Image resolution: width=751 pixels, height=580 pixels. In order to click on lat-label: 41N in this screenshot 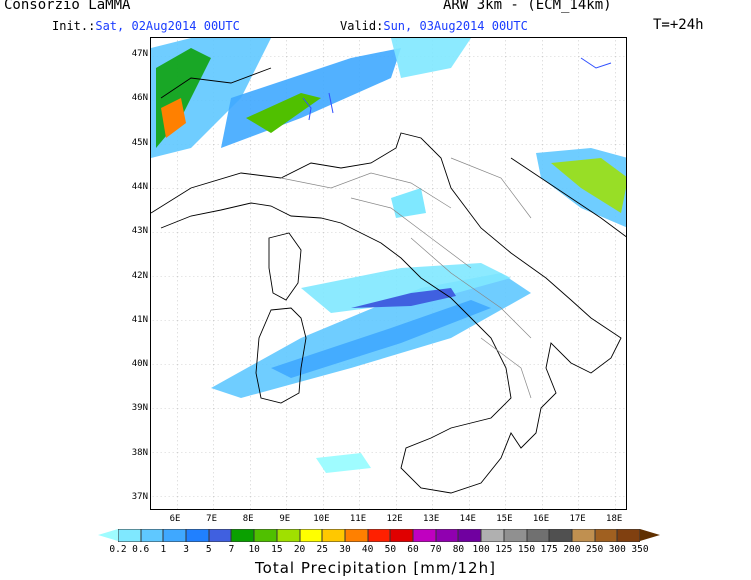, I will do `click(139, 319)`.